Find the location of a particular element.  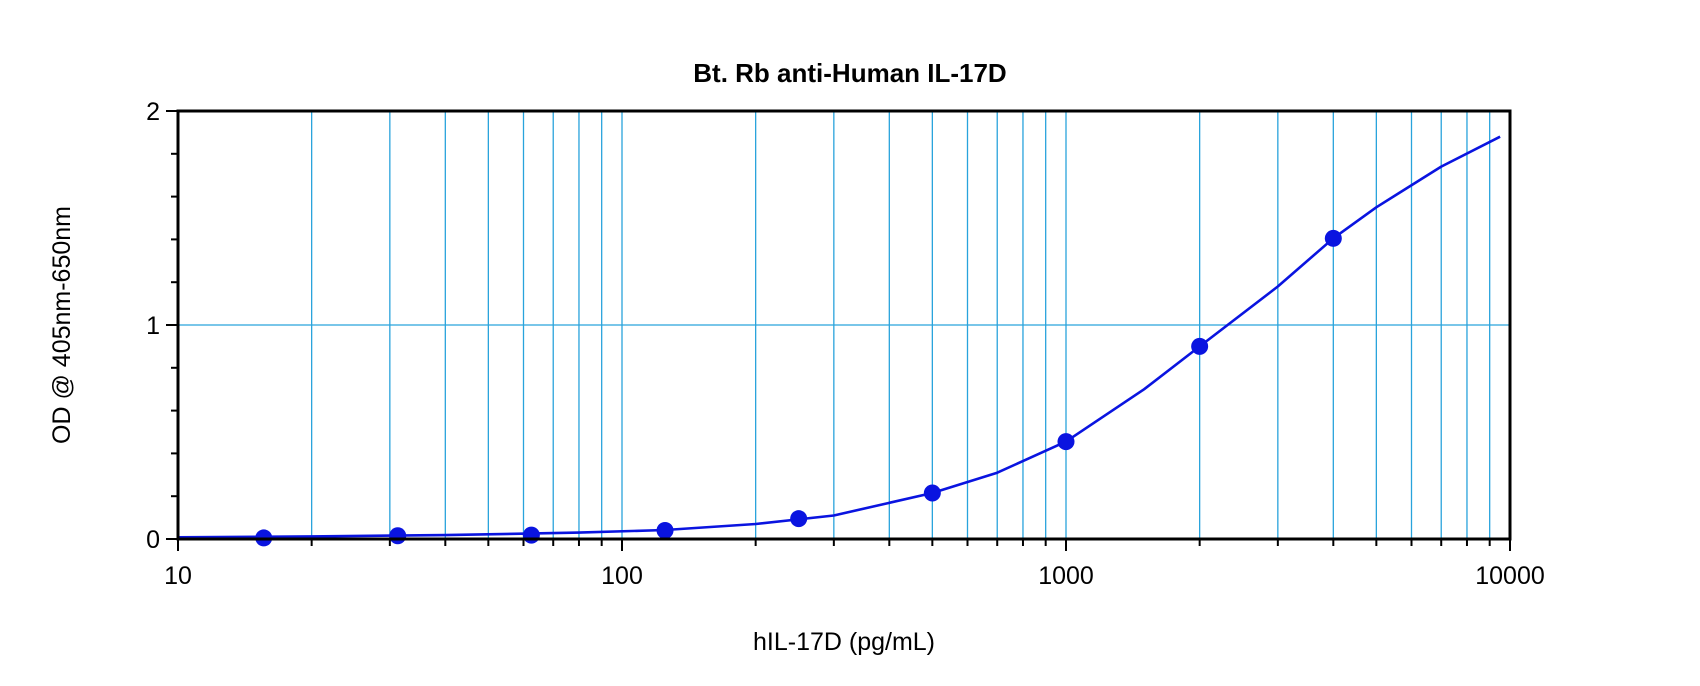

y-axis-label: OD @ 405nm-650nm is located at coordinates (62, 325).